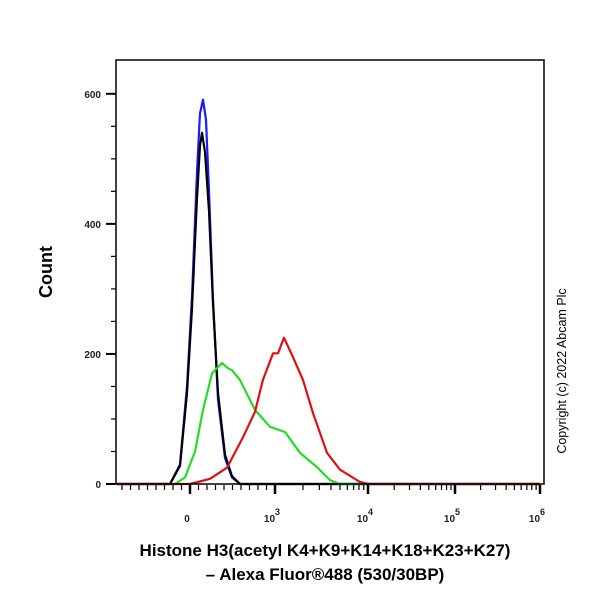 The image size is (600, 600). What do you see at coordinates (92, 225) in the screenshot?
I see `y-tick-label: 400` at bounding box center [92, 225].